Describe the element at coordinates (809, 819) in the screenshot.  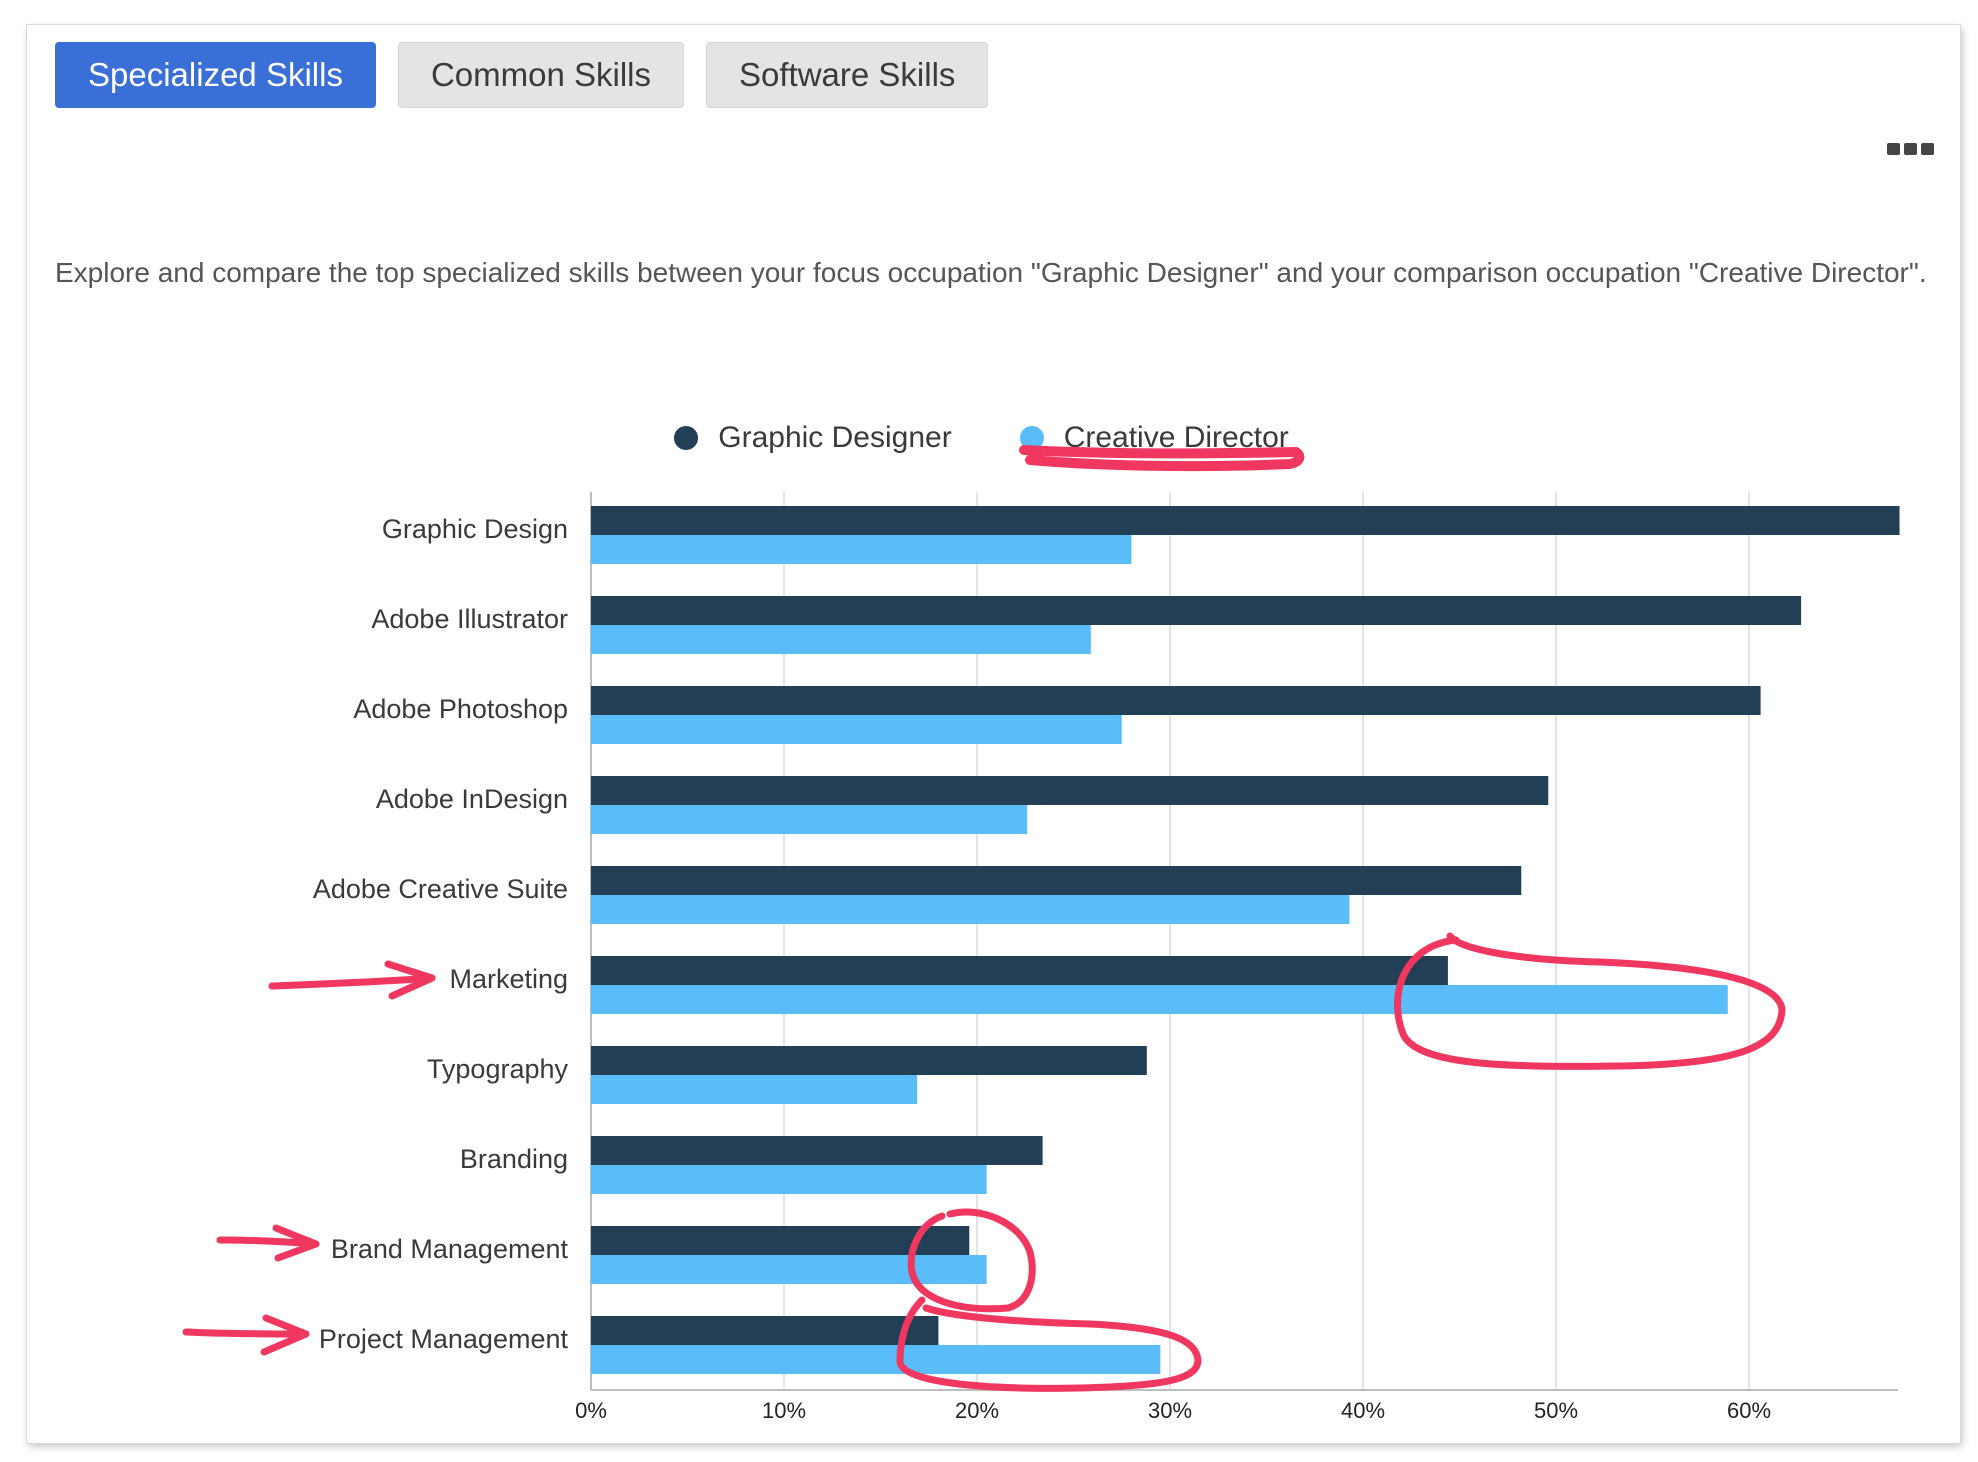
I see `bar-creative-director-adobe-indesign` at that location.